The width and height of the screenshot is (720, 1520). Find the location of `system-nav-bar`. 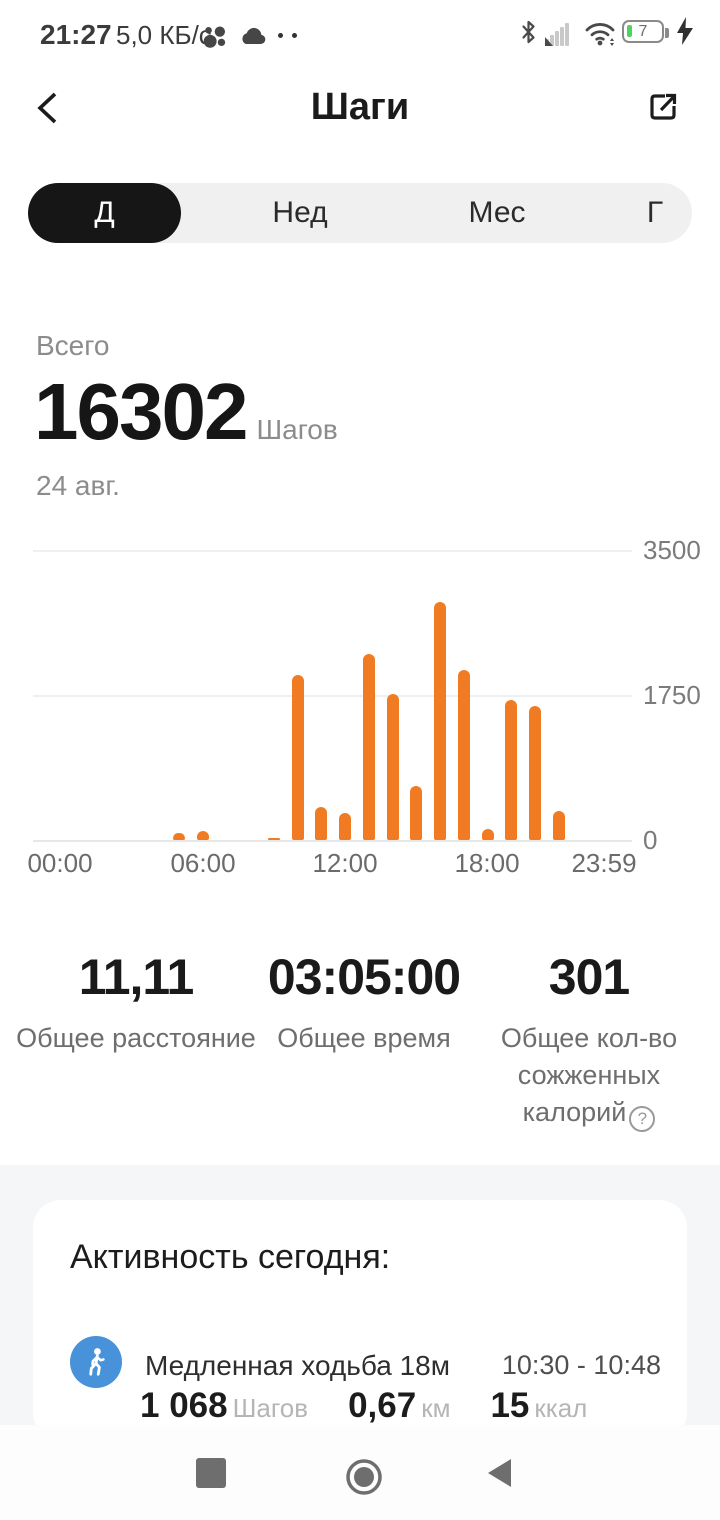

system-nav-bar is located at coordinates (360, 1472).